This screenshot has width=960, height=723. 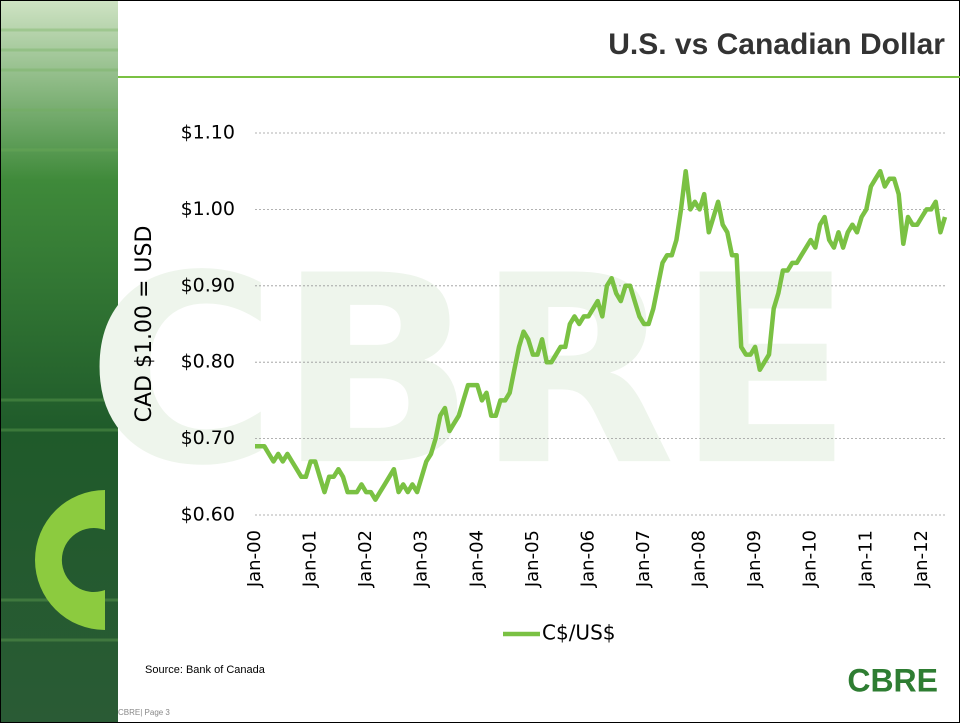 What do you see at coordinates (208, 209) in the screenshot?
I see `y-tick-label: $1.00` at bounding box center [208, 209].